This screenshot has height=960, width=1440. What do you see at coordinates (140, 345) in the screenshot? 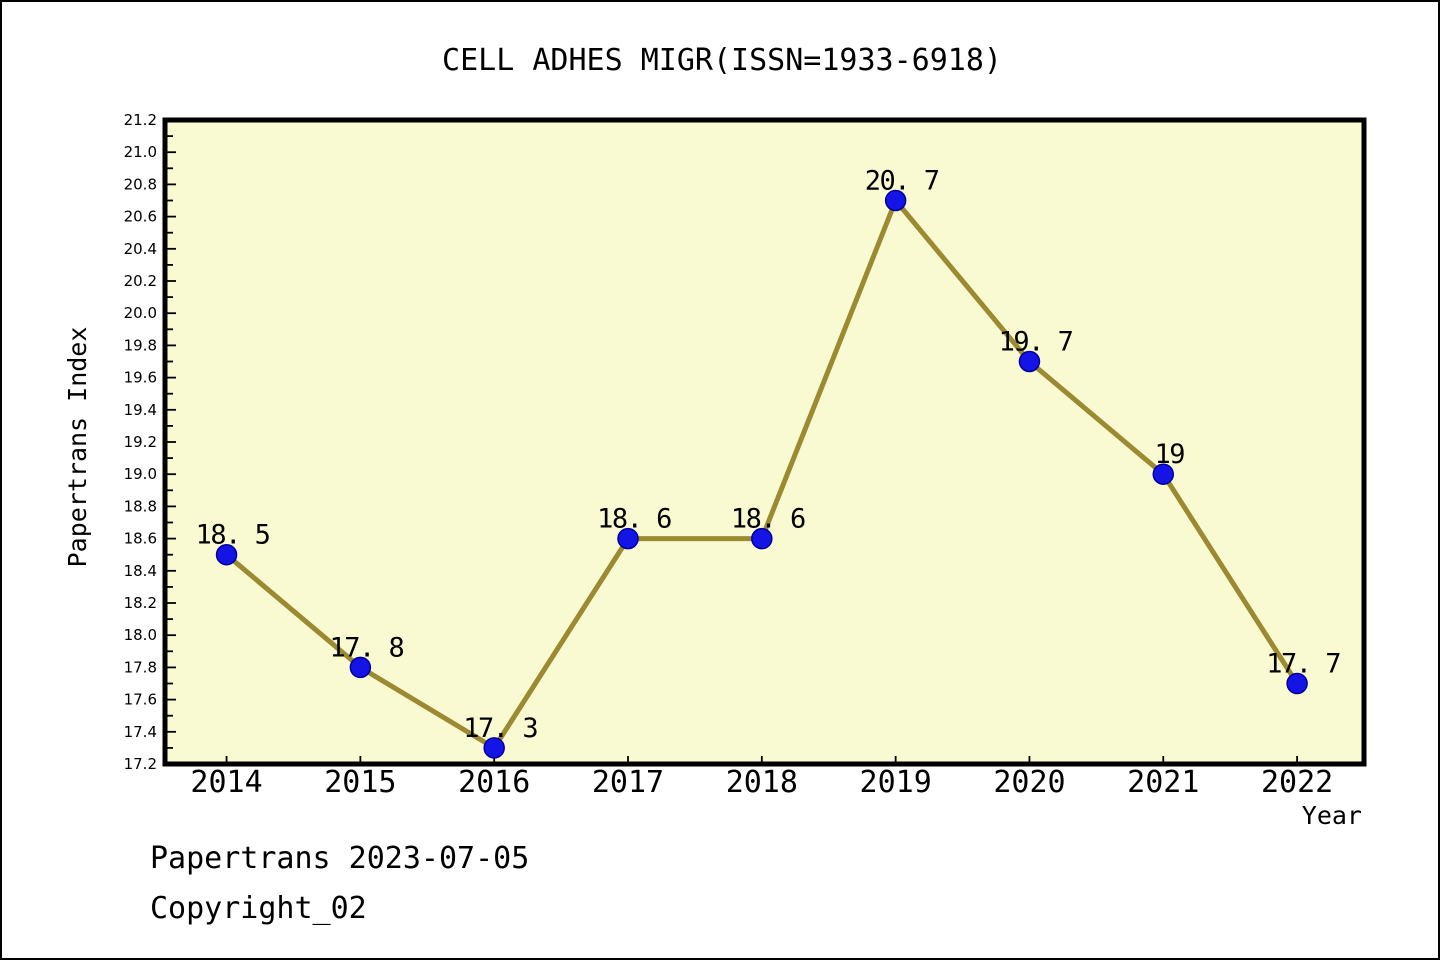
I see `y-axis-tick-label: 19.8` at bounding box center [140, 345].